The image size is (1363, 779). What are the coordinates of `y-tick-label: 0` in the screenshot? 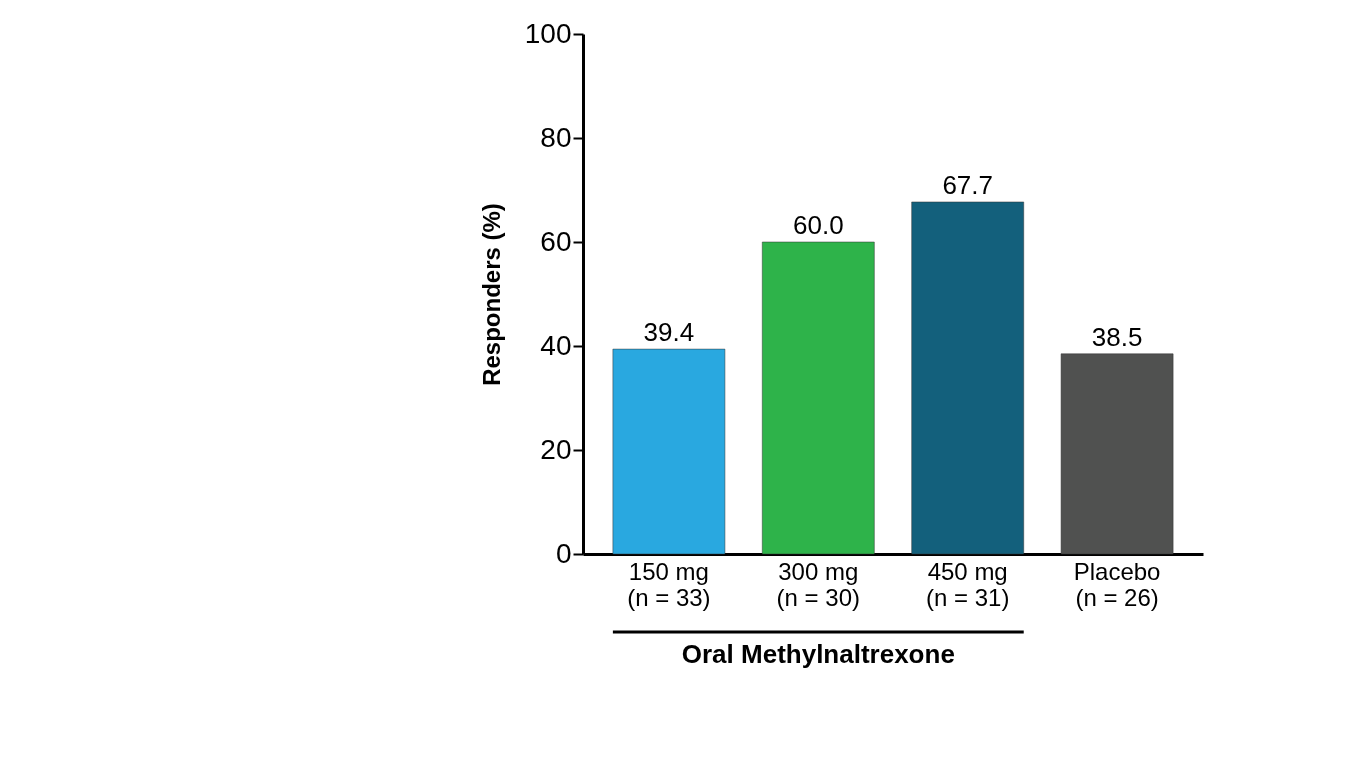 It's located at (563, 553).